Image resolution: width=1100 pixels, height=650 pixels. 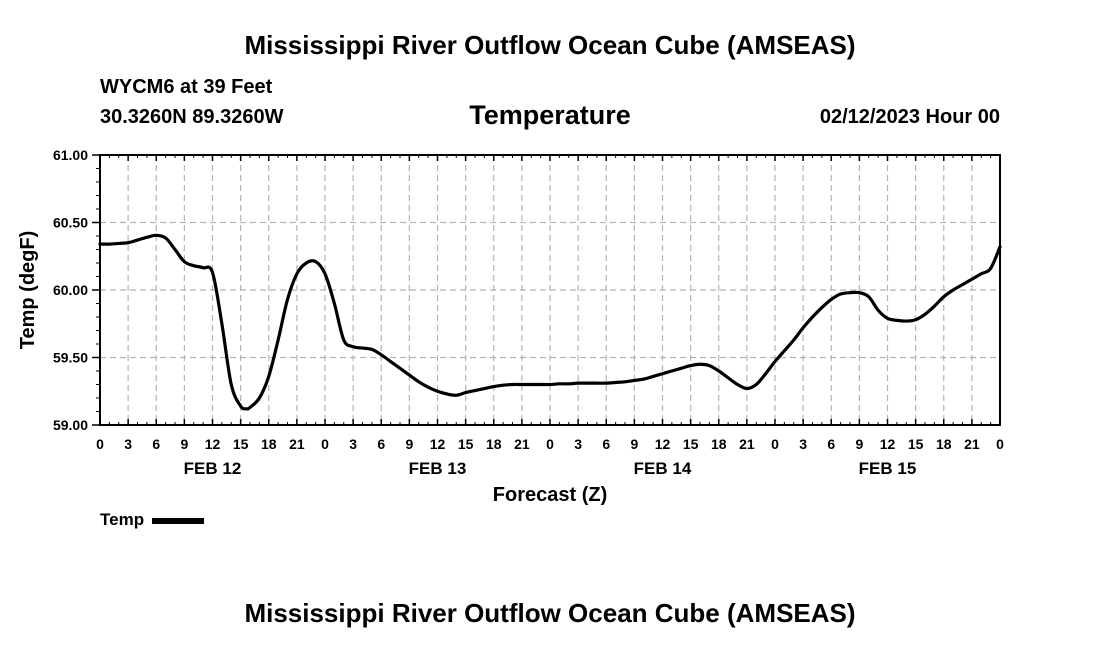 What do you see at coordinates (438, 468) in the screenshot?
I see `day-label: FEB 13` at bounding box center [438, 468].